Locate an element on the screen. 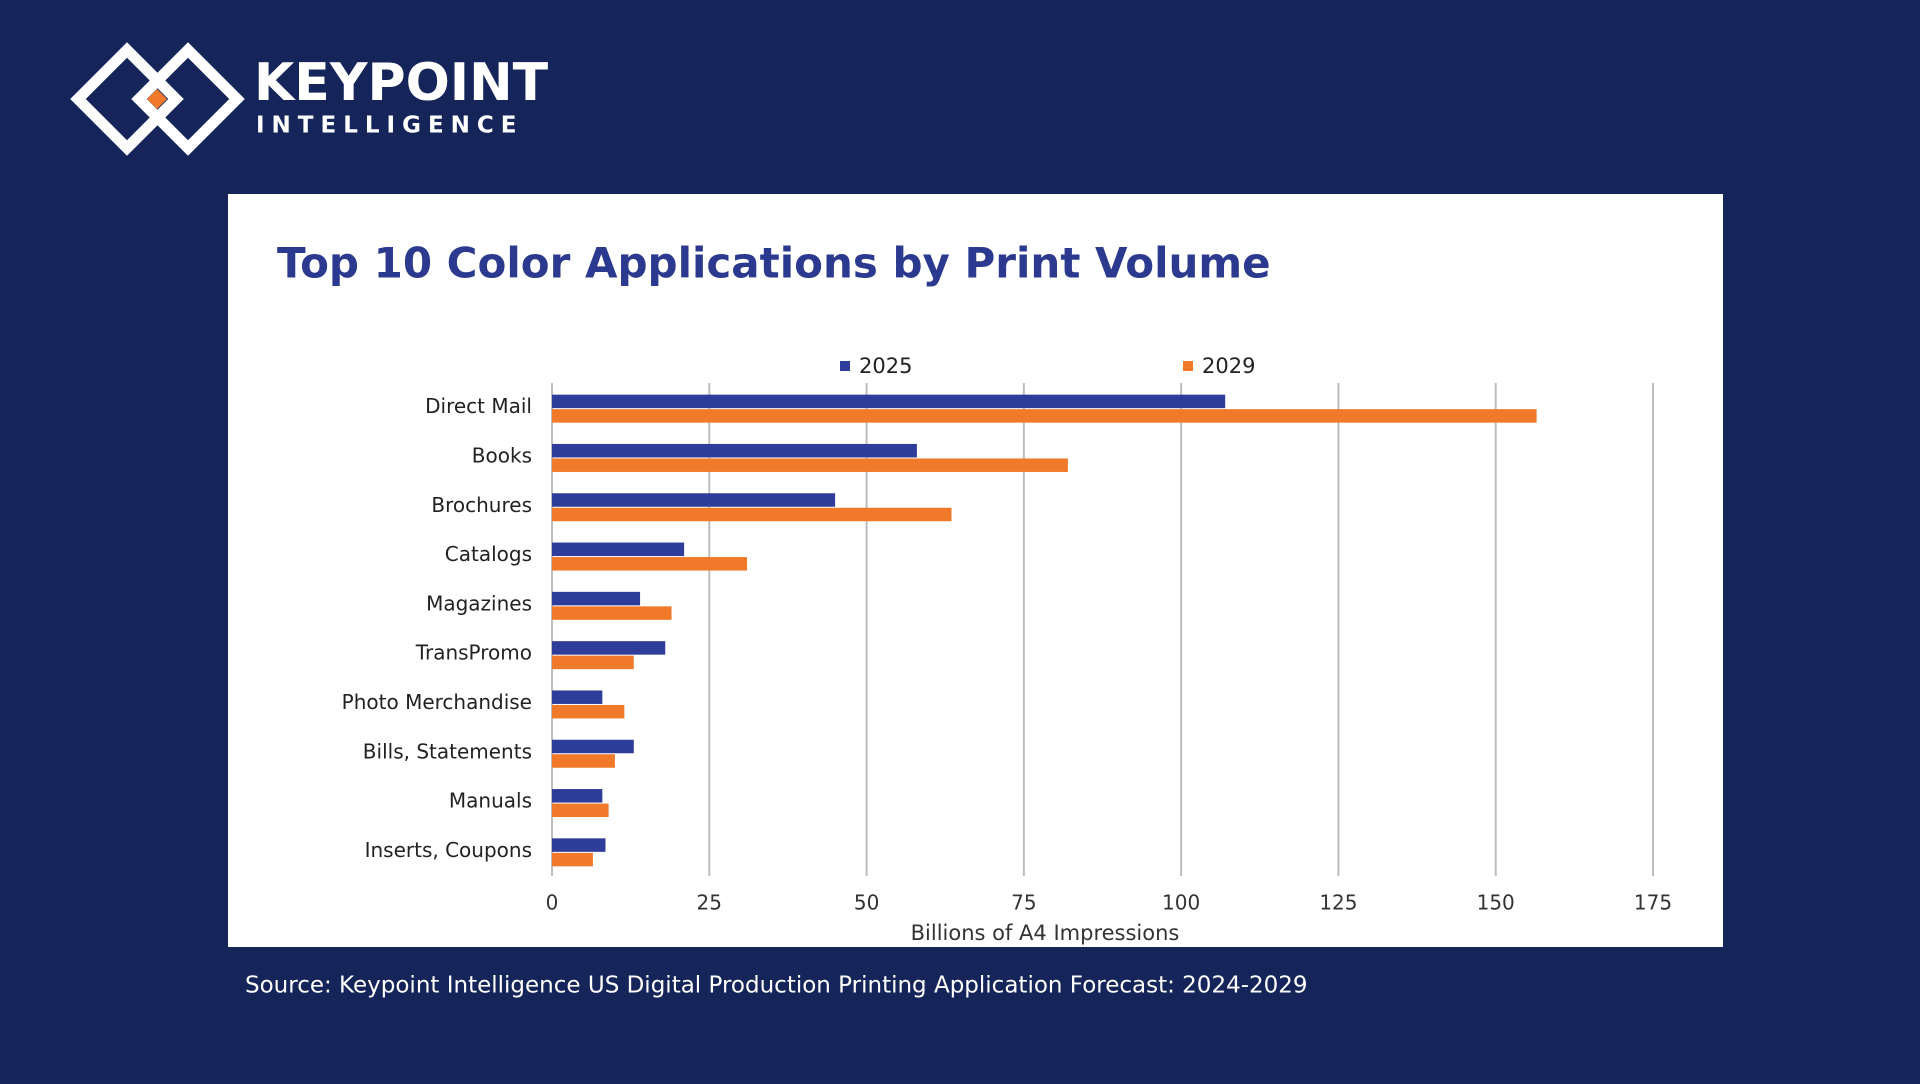 The height and width of the screenshot is (1084, 1920). x-tick-label: 175 is located at coordinates (1653, 903).